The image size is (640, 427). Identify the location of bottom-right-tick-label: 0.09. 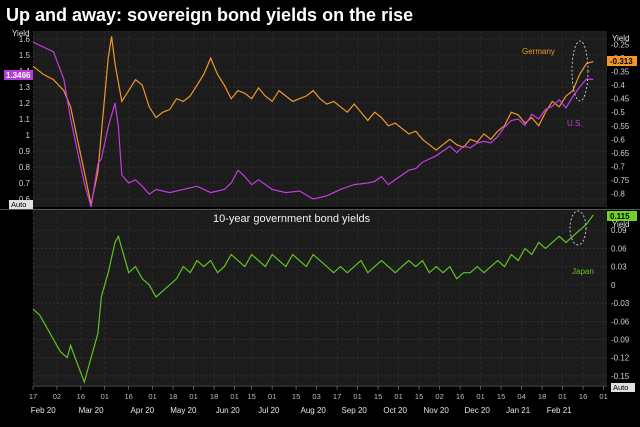
(619, 230).